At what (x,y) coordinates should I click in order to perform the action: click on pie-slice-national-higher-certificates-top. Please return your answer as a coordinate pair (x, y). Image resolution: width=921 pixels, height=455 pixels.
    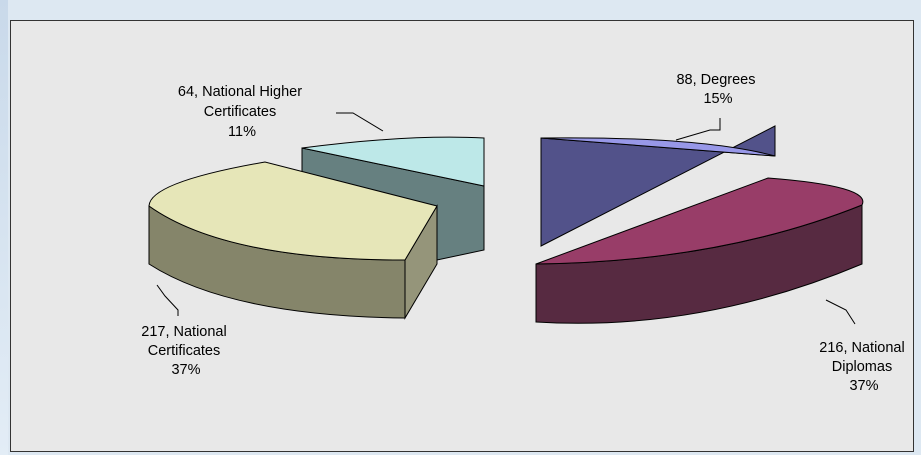
    Looking at the image, I should click on (393, 161).